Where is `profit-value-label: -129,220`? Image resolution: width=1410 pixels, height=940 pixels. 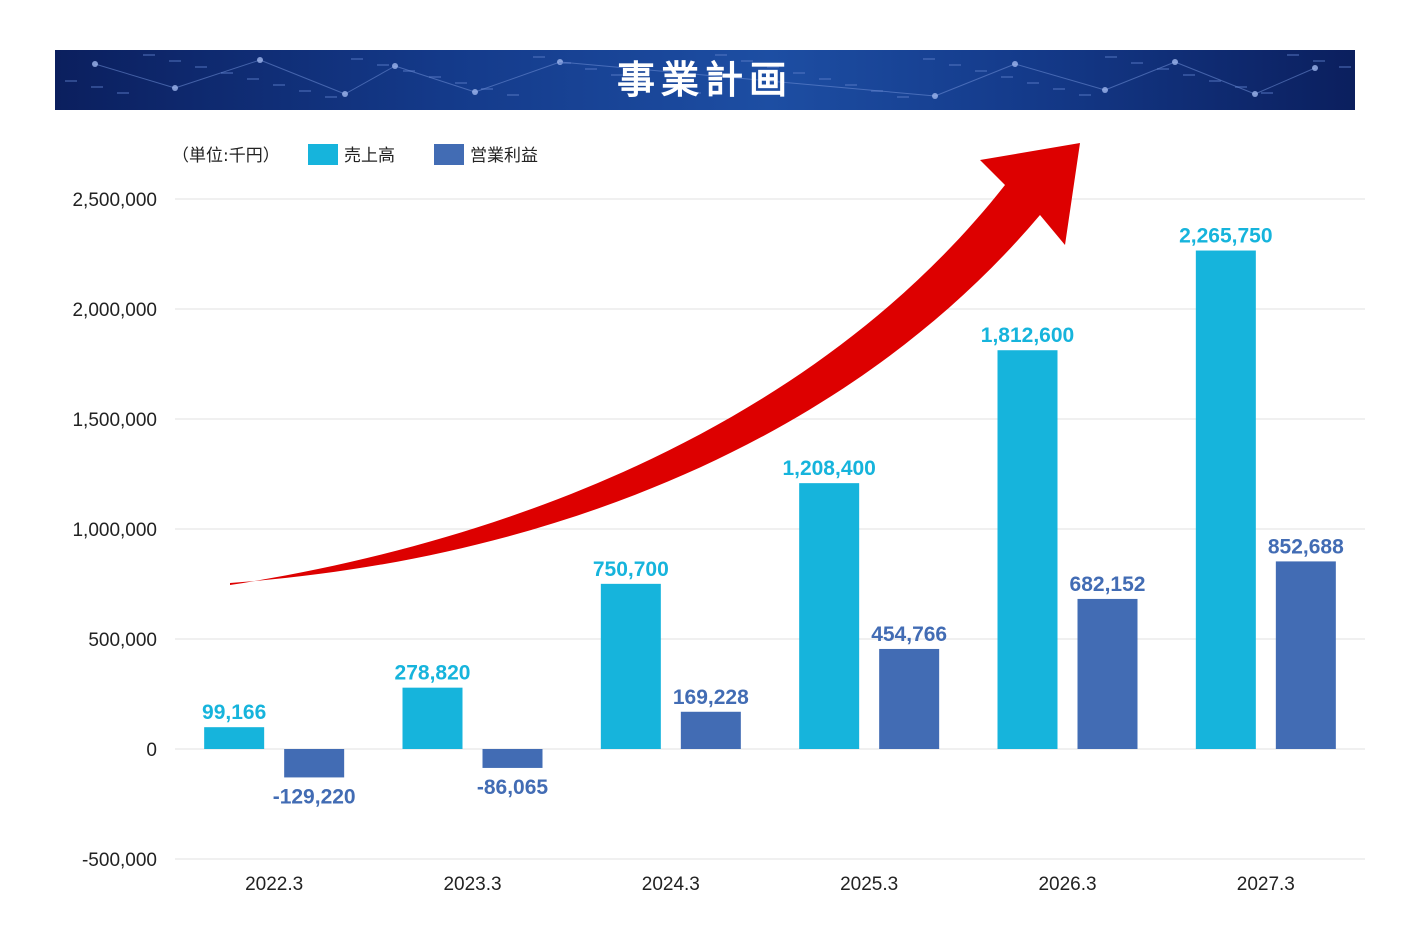 profit-value-label: -129,220 is located at coordinates (314, 796).